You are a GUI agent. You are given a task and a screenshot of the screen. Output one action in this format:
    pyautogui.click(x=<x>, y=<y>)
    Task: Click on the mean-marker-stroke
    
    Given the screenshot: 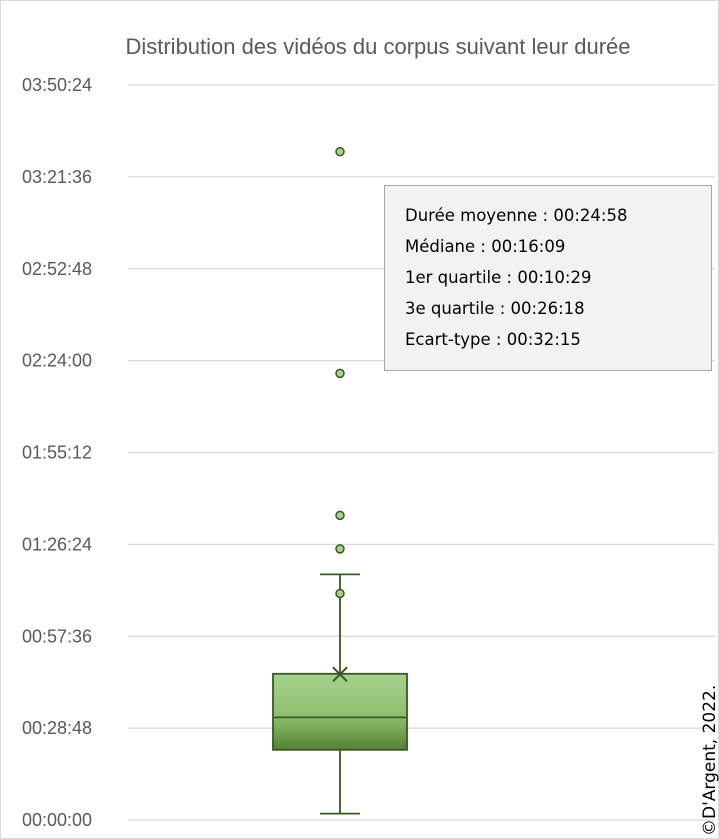 What is the action you would take?
    pyautogui.click(x=340, y=674)
    